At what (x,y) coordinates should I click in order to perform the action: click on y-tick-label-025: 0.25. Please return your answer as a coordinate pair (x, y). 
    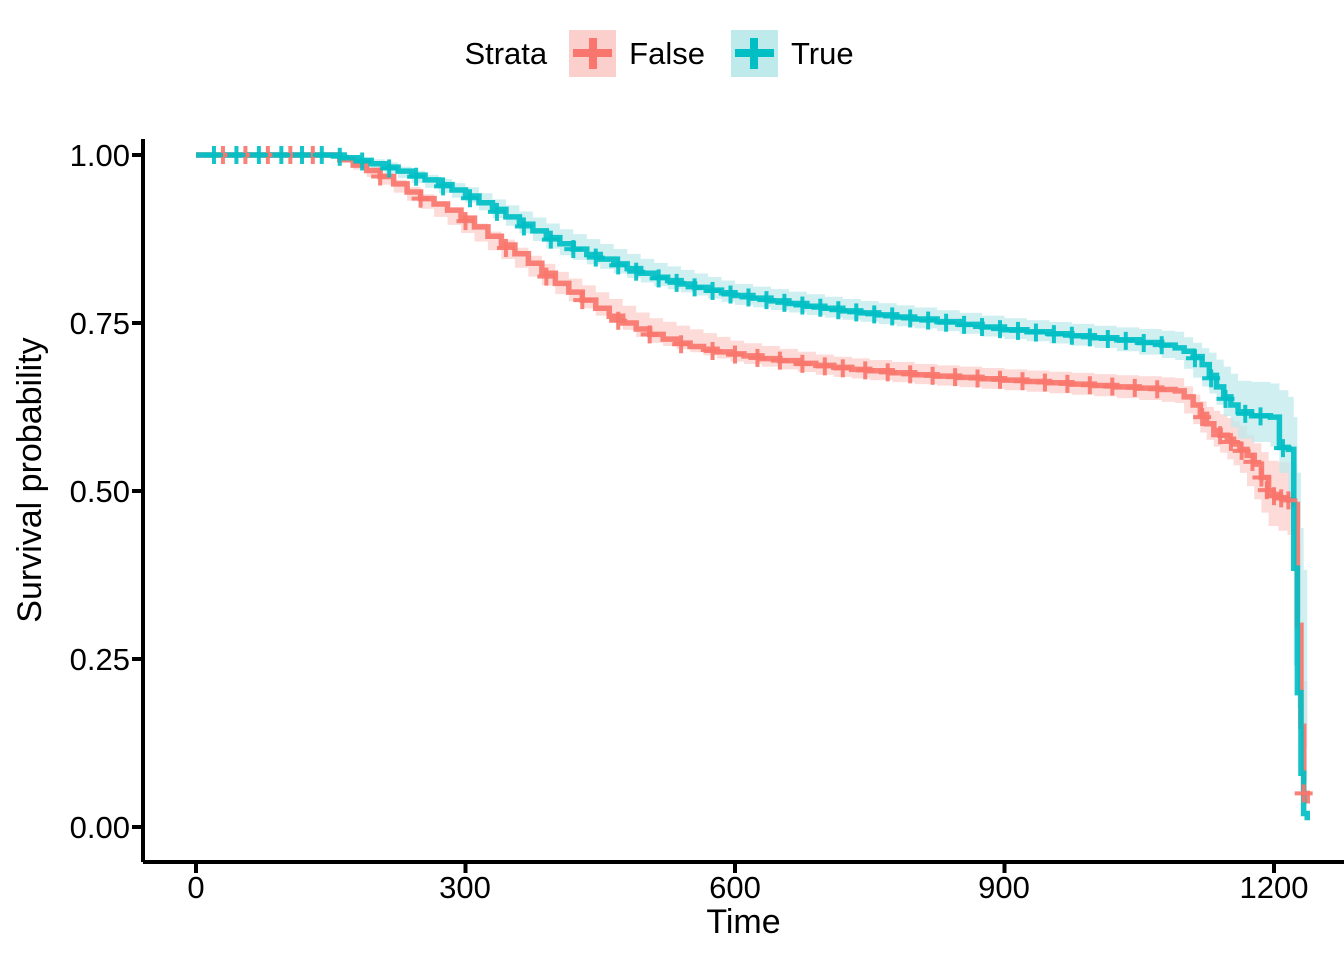
    Looking at the image, I should click on (99, 659).